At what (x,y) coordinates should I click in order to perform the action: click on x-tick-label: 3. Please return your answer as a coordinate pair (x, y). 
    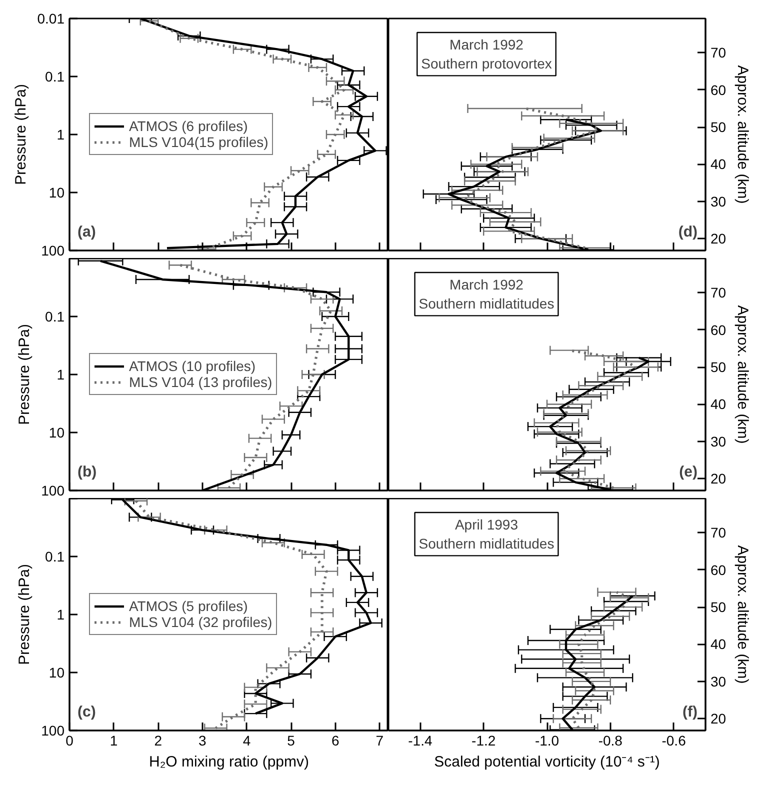
    Looking at the image, I should click on (202, 740).